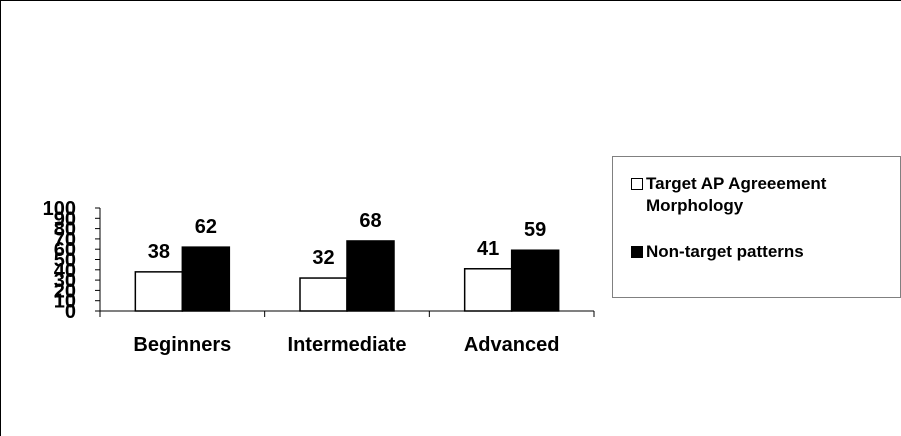 The width and height of the screenshot is (901, 436). What do you see at coordinates (323, 258) in the screenshot?
I see `data-label: 32` at bounding box center [323, 258].